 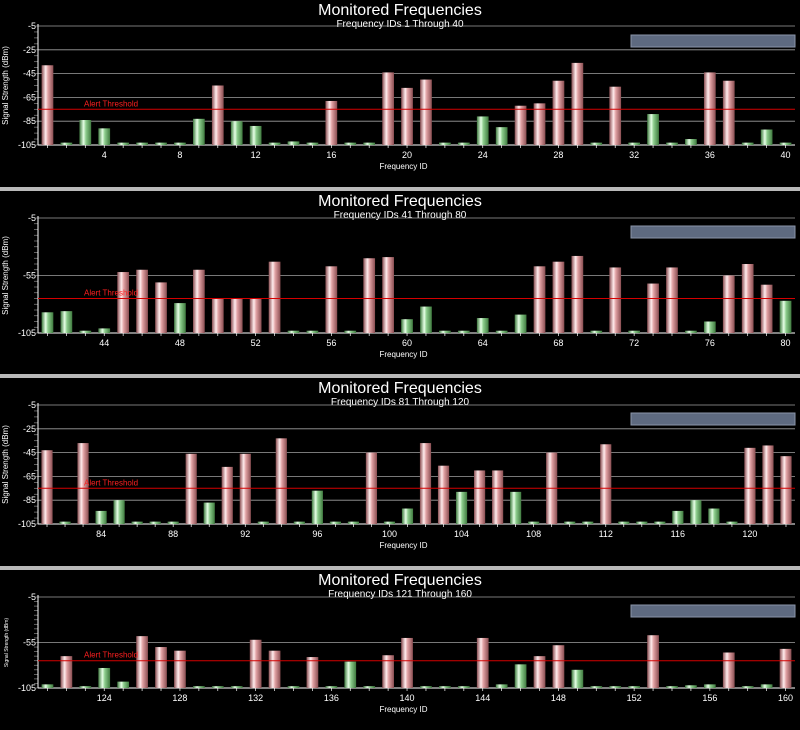 I want to click on x-tick-label: 56, so click(x=331, y=343).